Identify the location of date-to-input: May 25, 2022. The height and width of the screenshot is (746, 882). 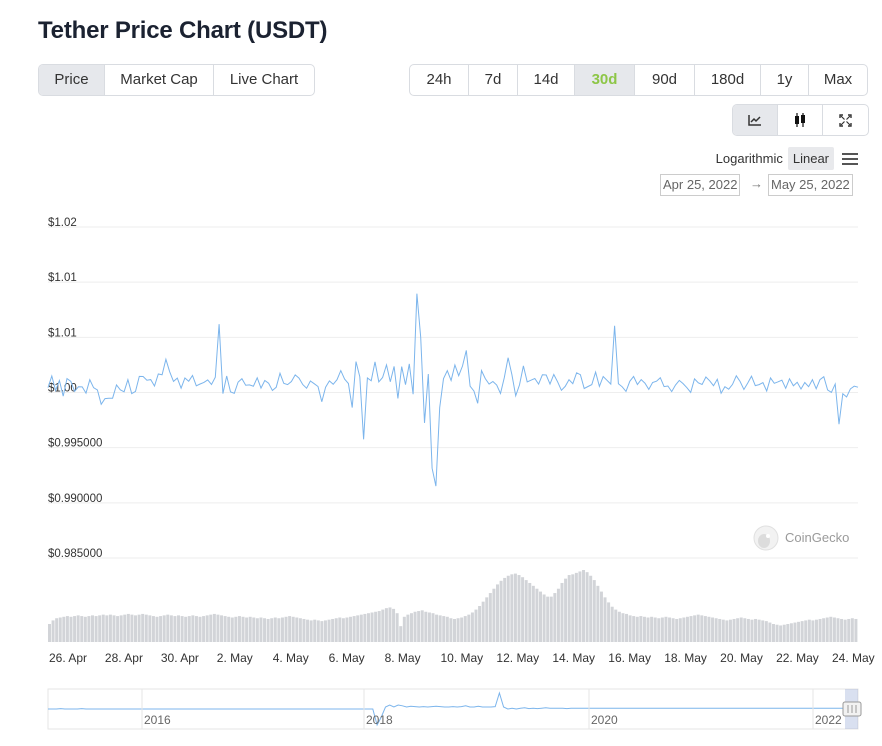
(810, 185).